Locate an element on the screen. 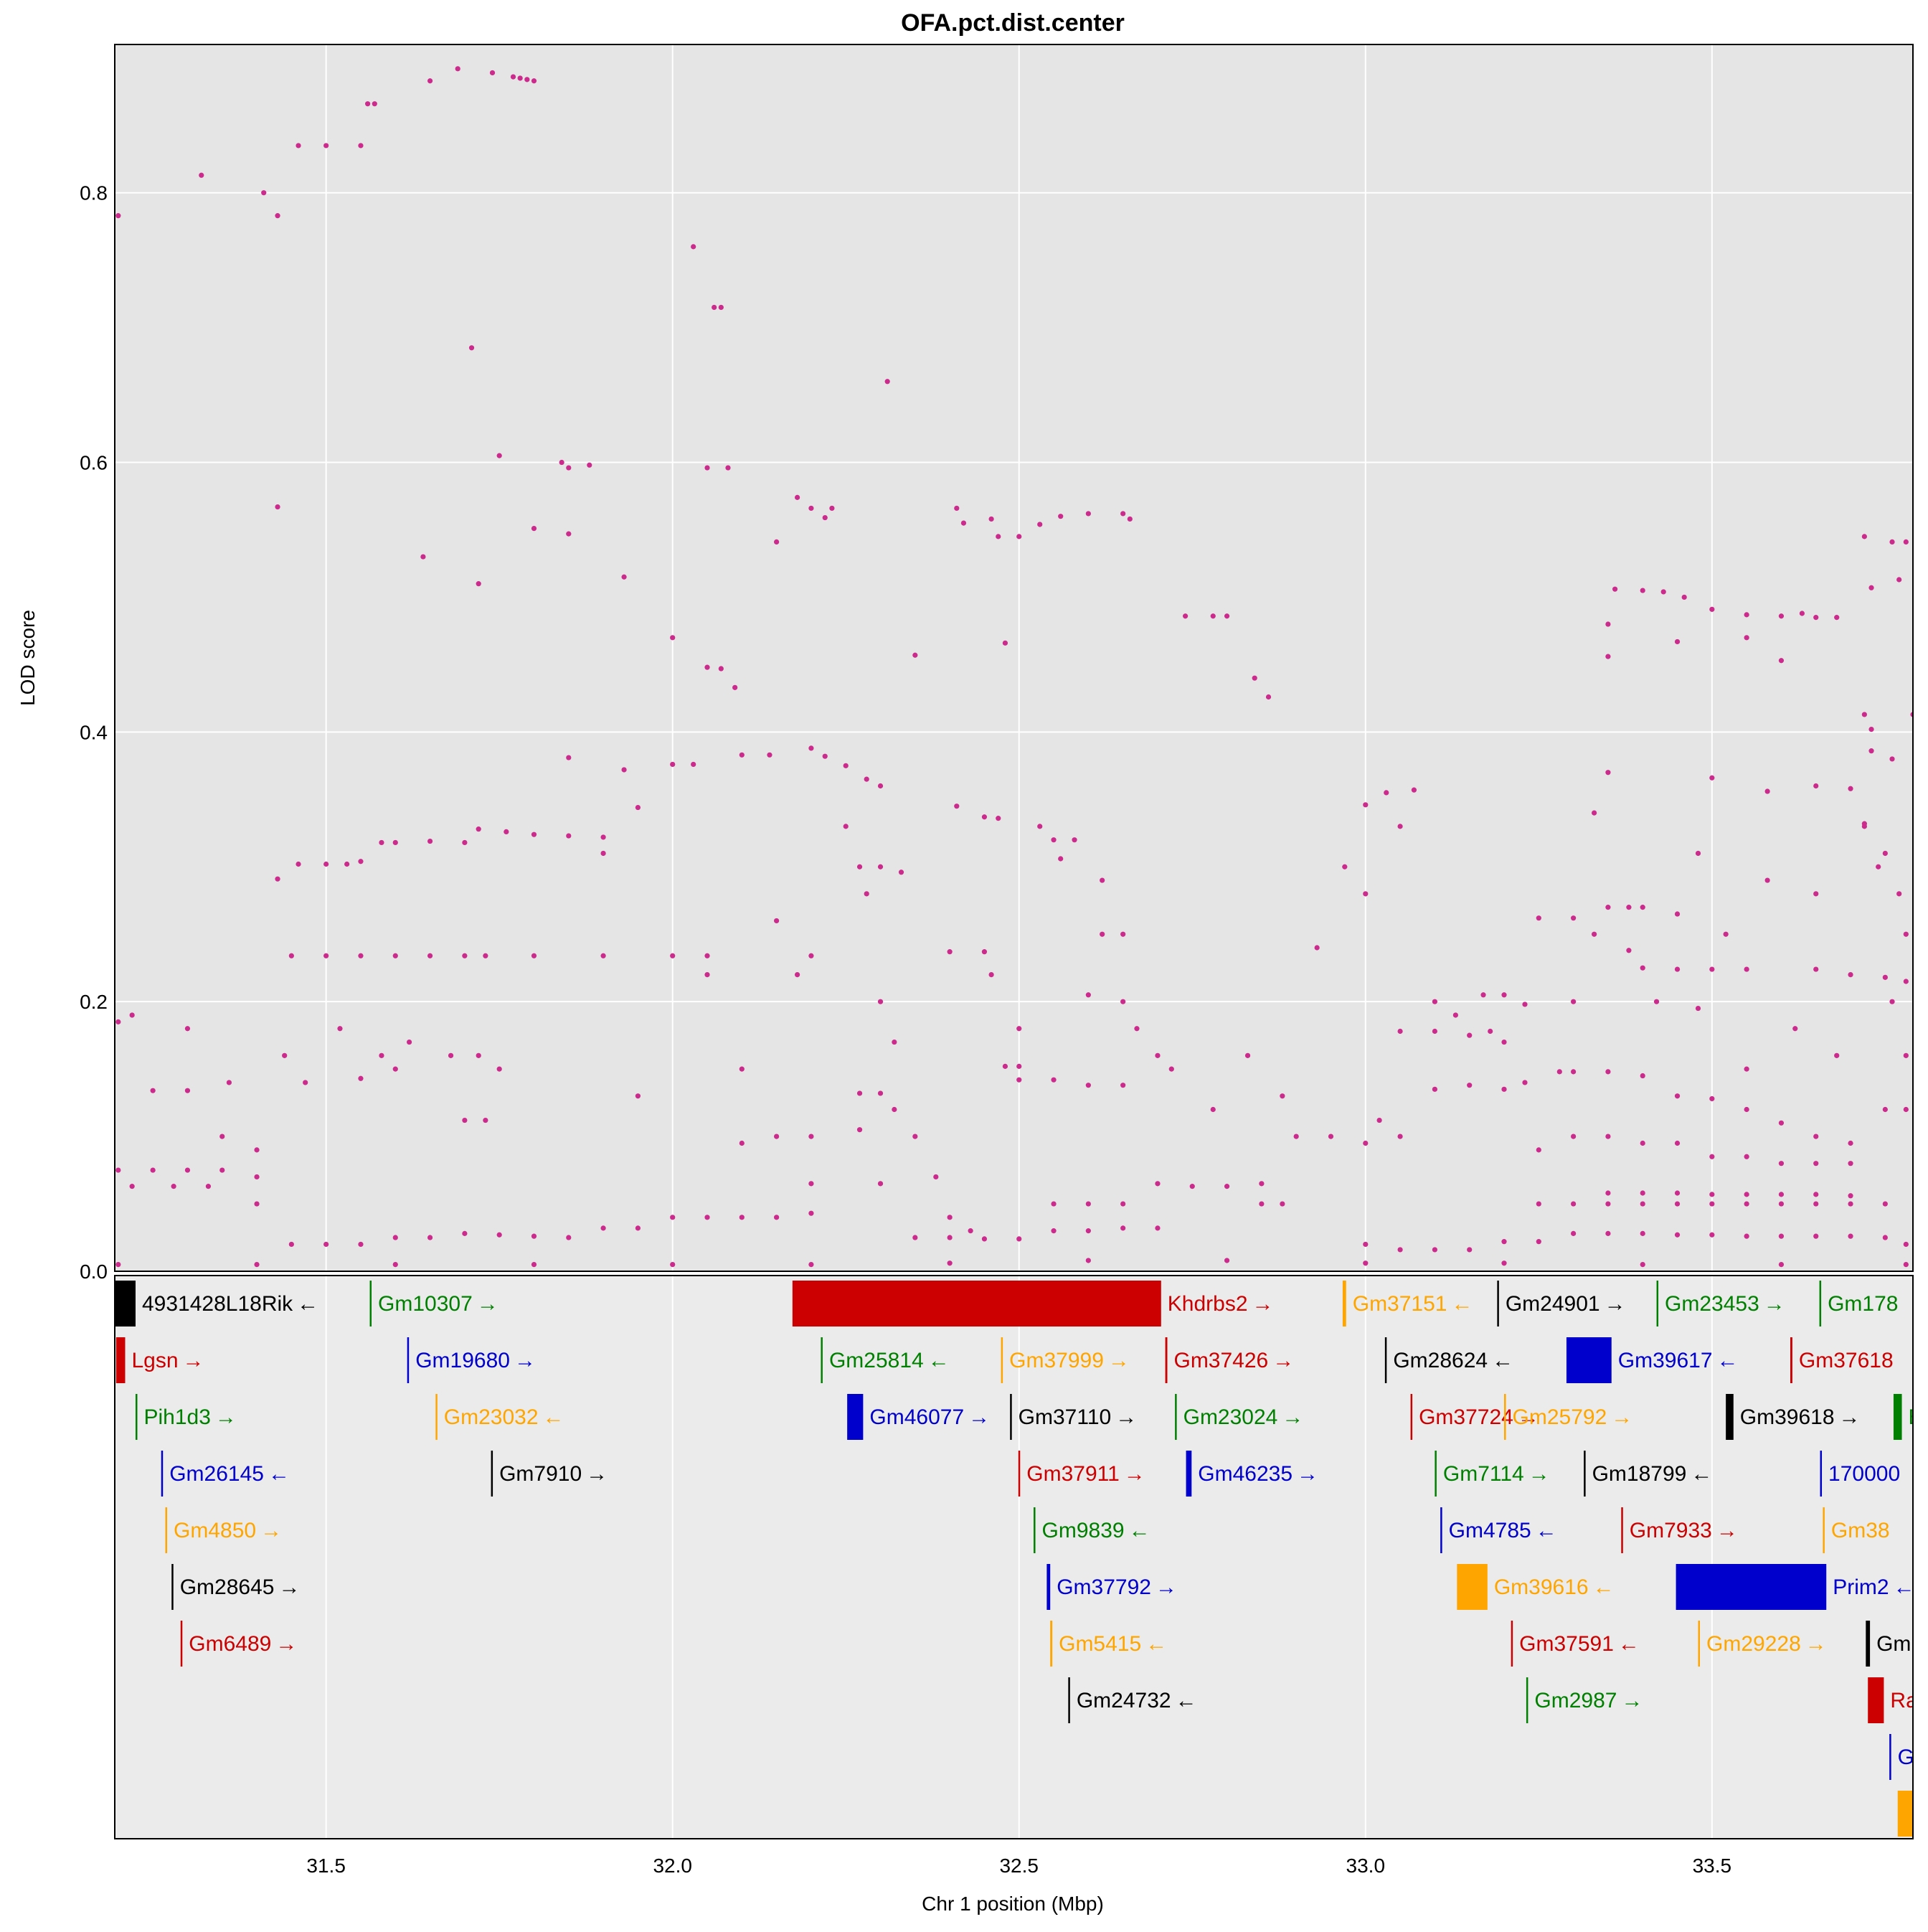  y-tick-label: 0.0 is located at coordinates (94, 1271).